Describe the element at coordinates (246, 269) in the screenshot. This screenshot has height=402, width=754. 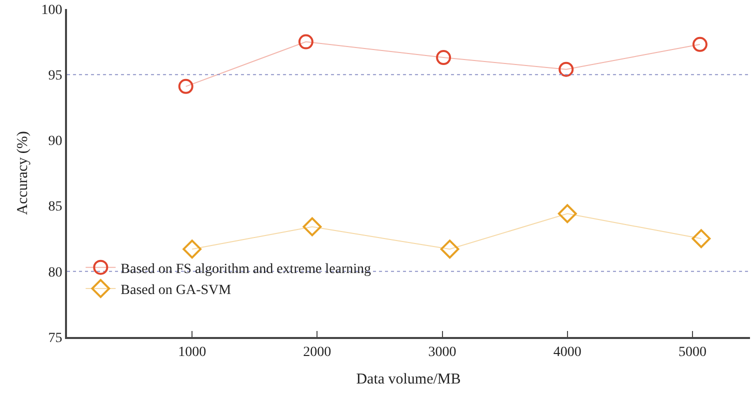
I see `legend-label: Based on FS algorithm and extreme learning` at that location.